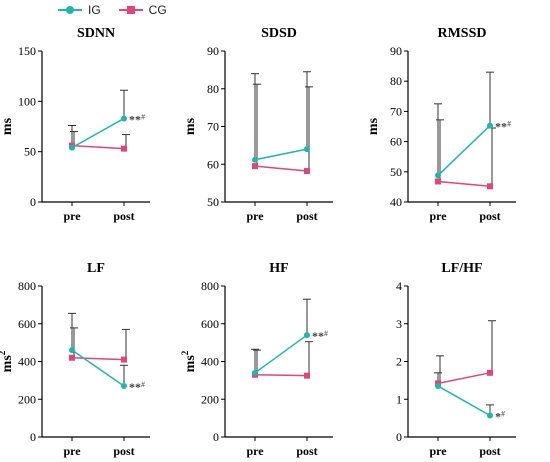 The image size is (550, 462). What do you see at coordinates (96, 268) in the screenshot?
I see `chart-title: LF` at bounding box center [96, 268].